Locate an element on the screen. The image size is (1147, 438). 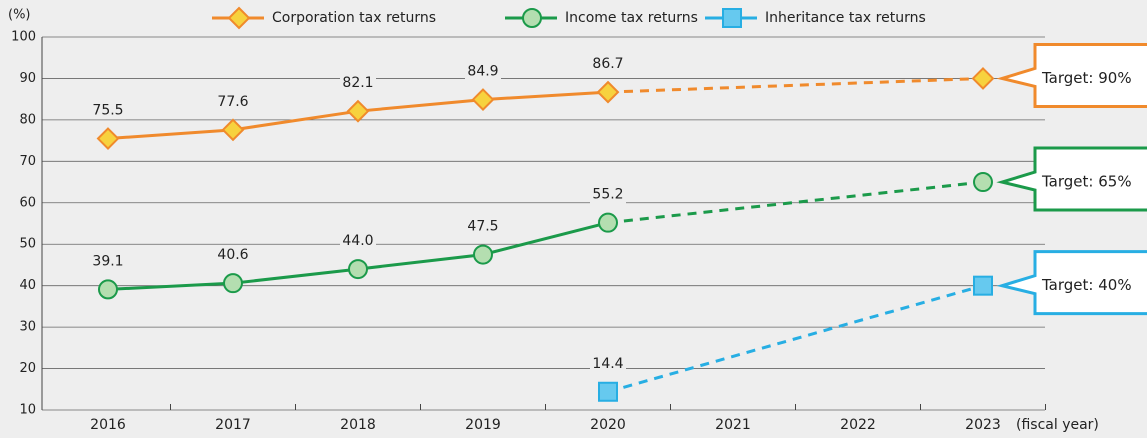
data-label: 86.7 is located at coordinates (607, 64).